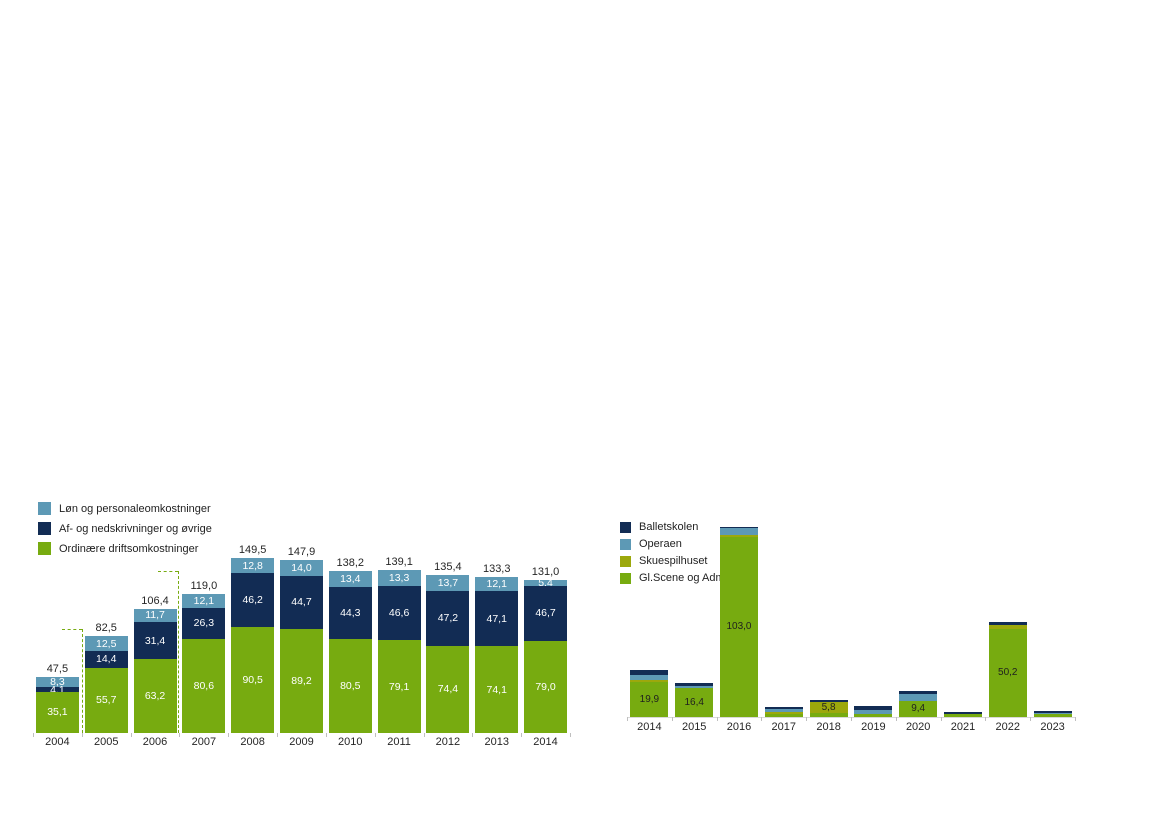 Image resolution: width=1169 pixels, height=826 pixels. I want to click on x-axis-label: 2005, so click(106, 742).